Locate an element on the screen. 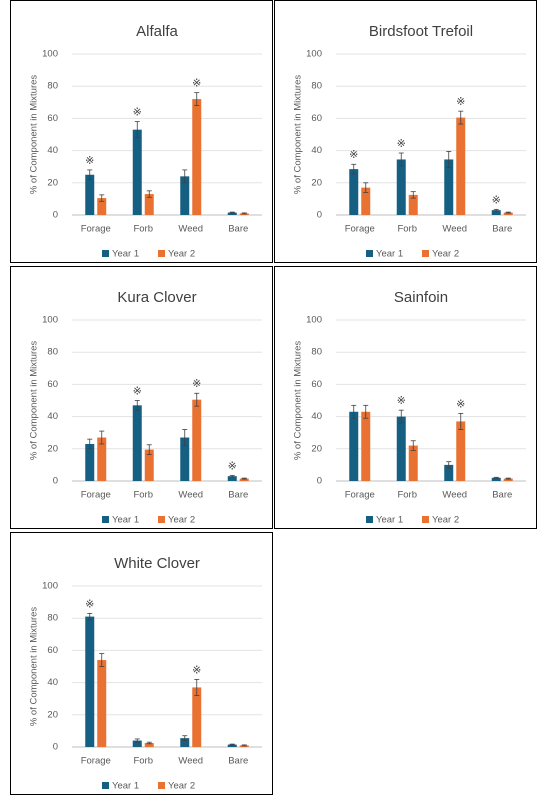 The image size is (550, 811). y-tick-label: 40 is located at coordinates (316, 150).